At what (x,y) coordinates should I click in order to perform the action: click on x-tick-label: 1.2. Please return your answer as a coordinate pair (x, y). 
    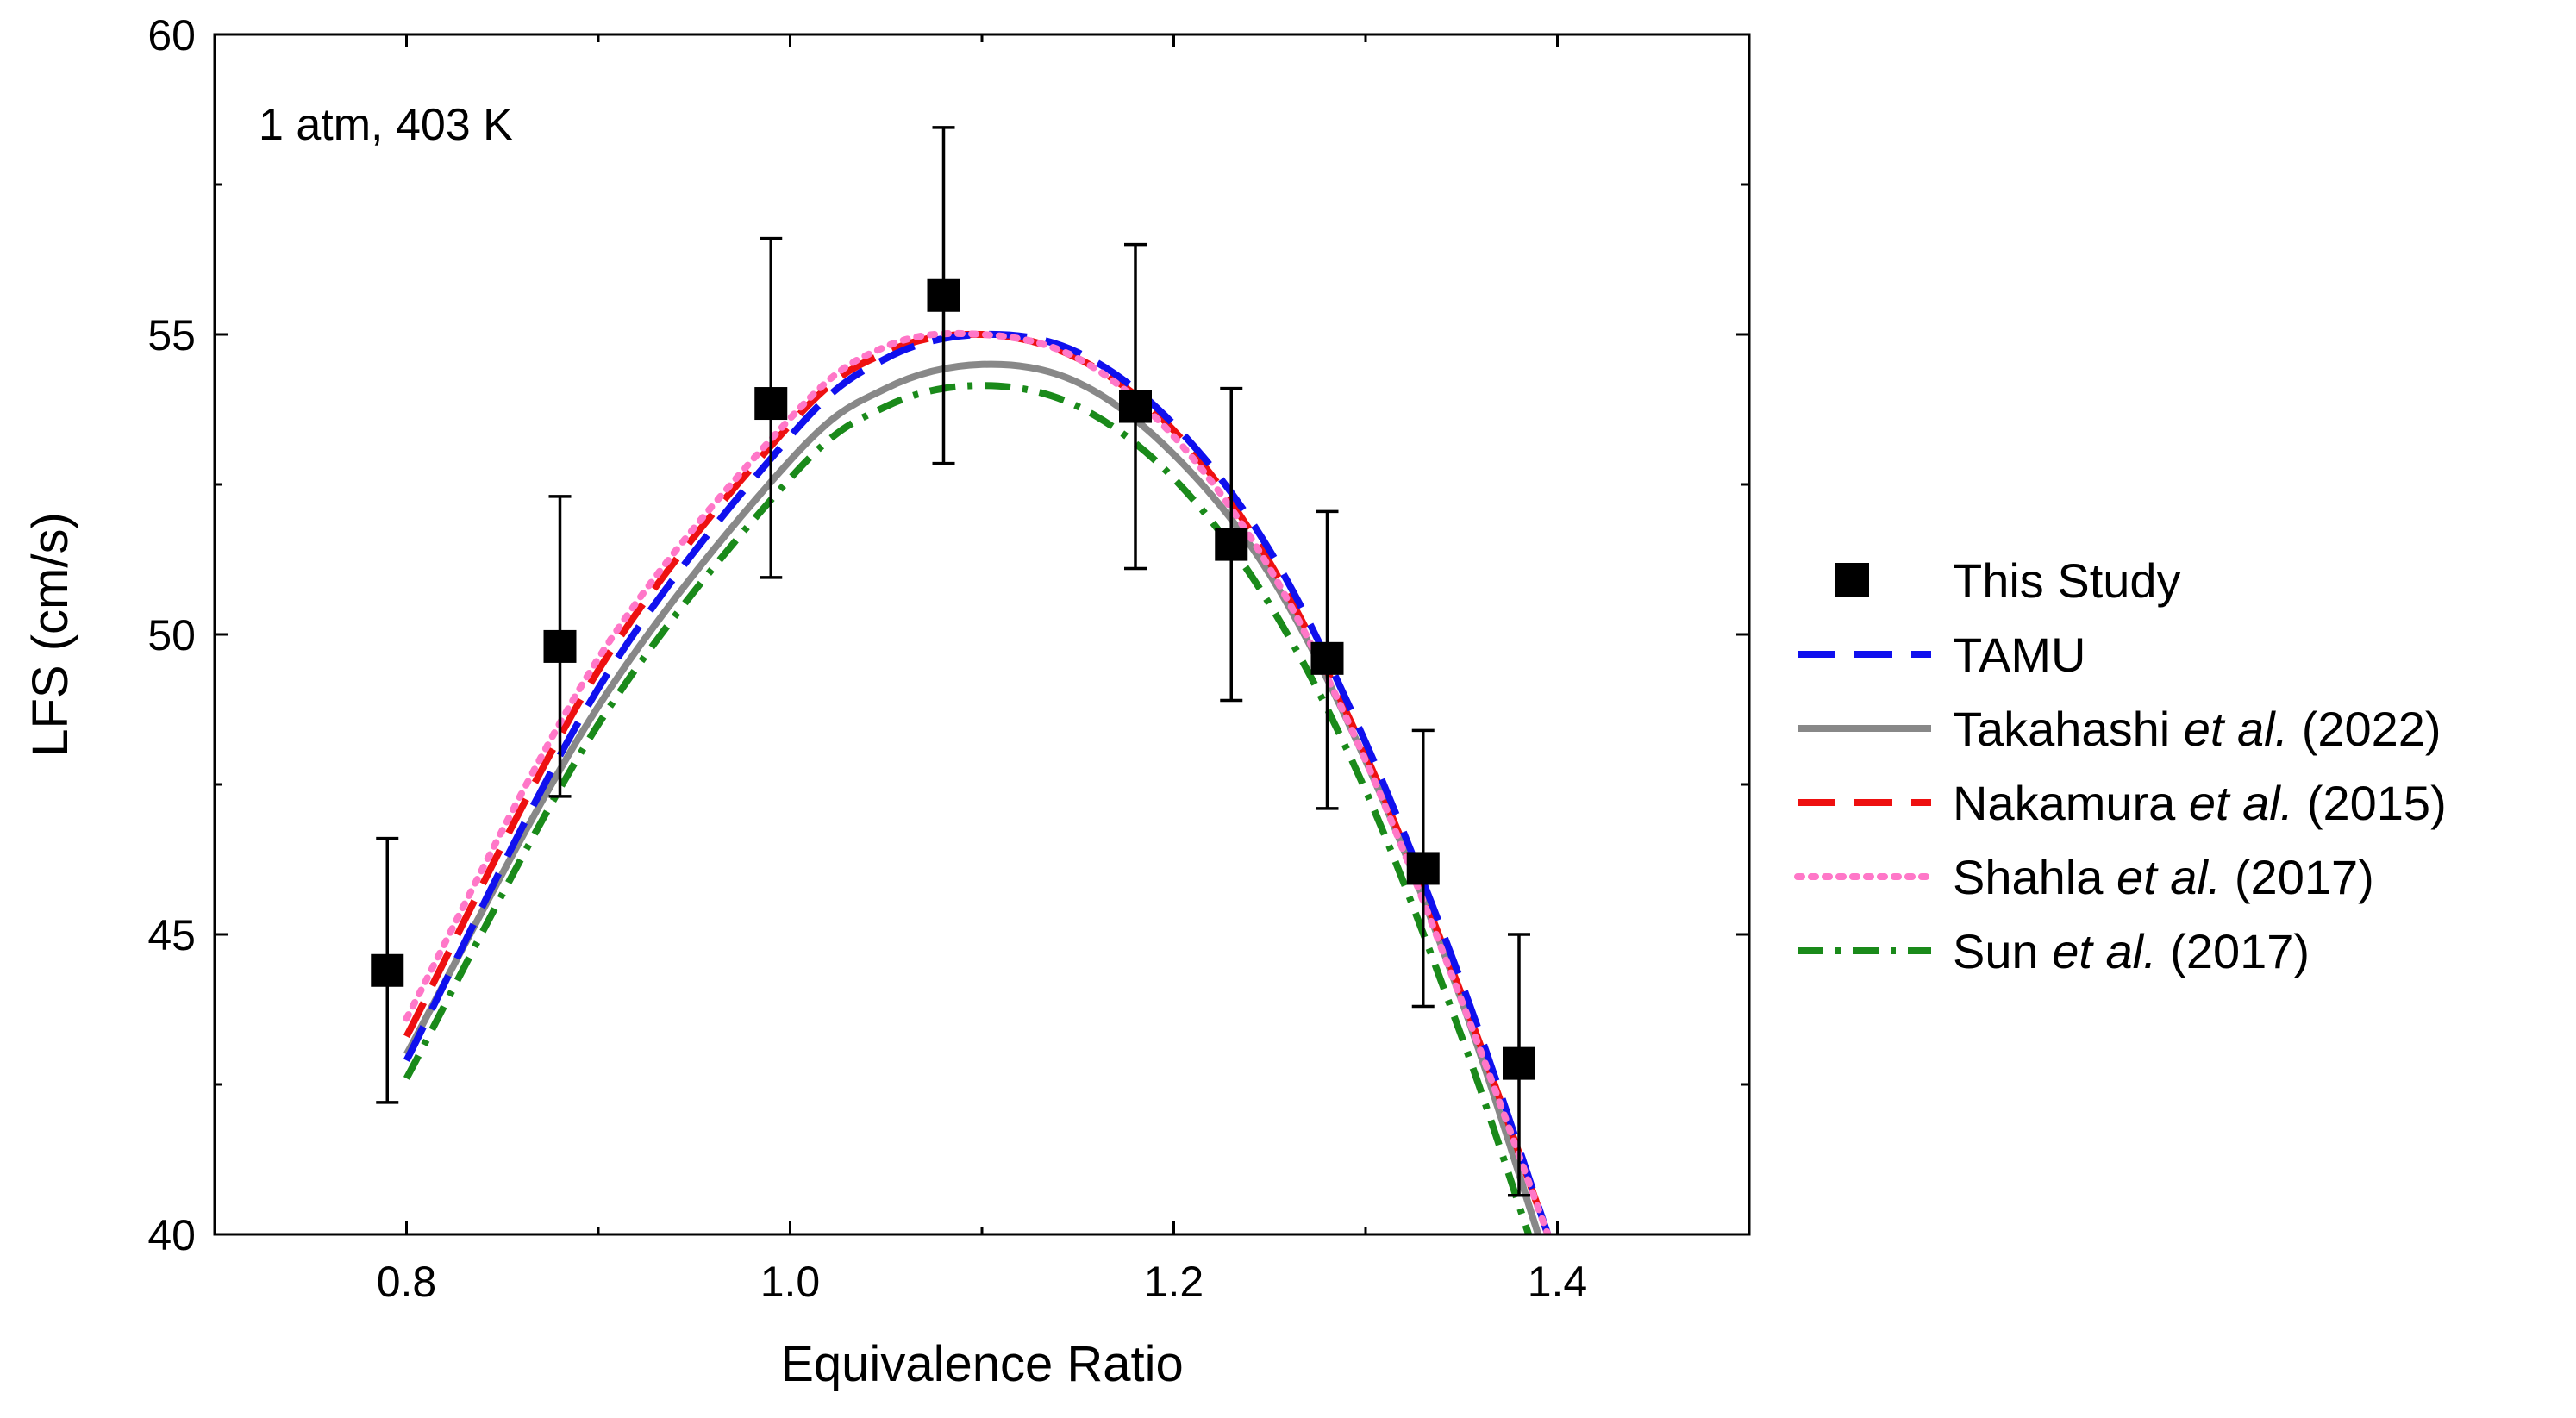
    Looking at the image, I should click on (1174, 1282).